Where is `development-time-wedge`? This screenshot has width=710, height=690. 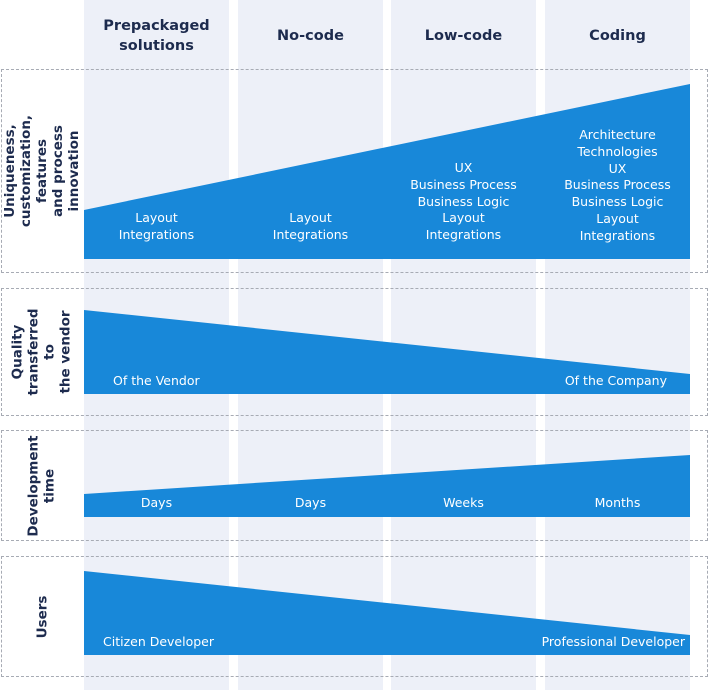
development-time-wedge is located at coordinates (387, 486).